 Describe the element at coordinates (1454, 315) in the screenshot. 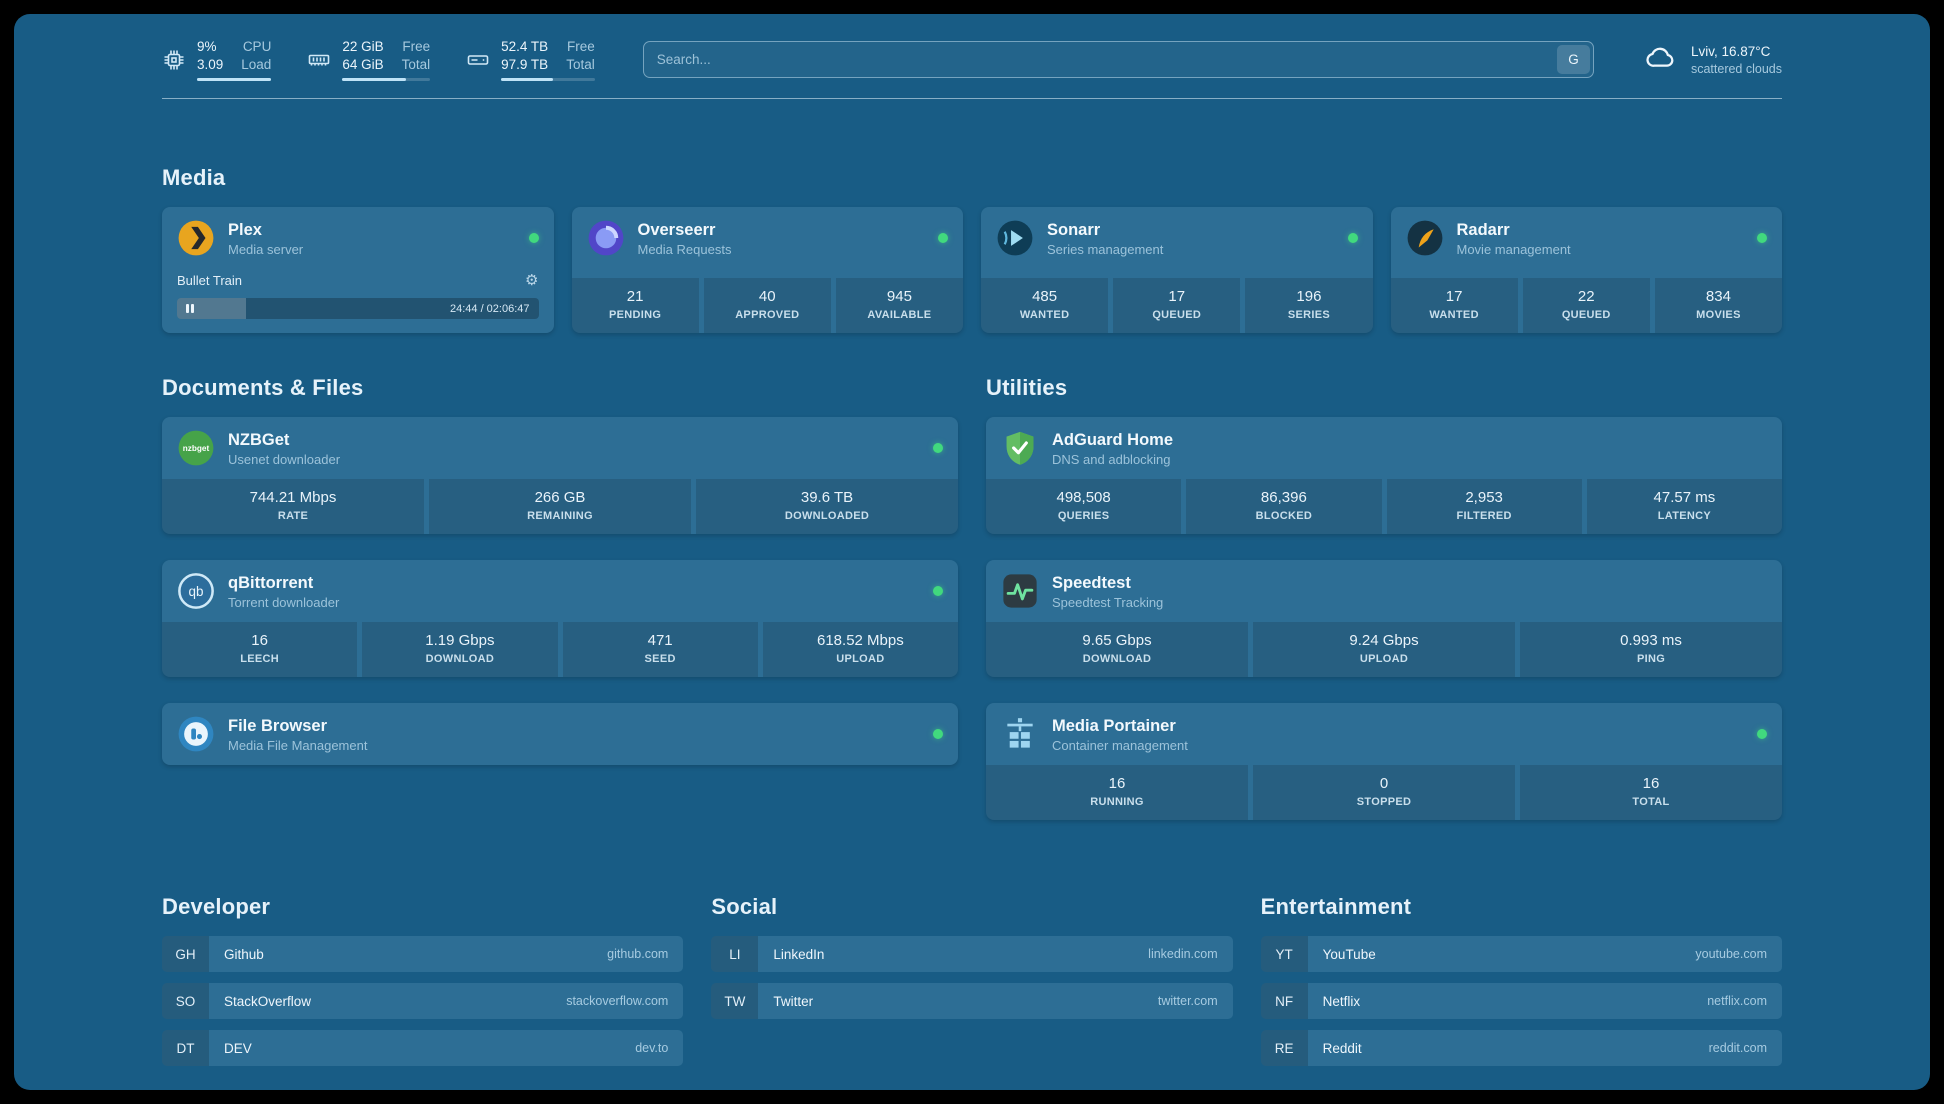

I see `stat-label: WANTED` at that location.